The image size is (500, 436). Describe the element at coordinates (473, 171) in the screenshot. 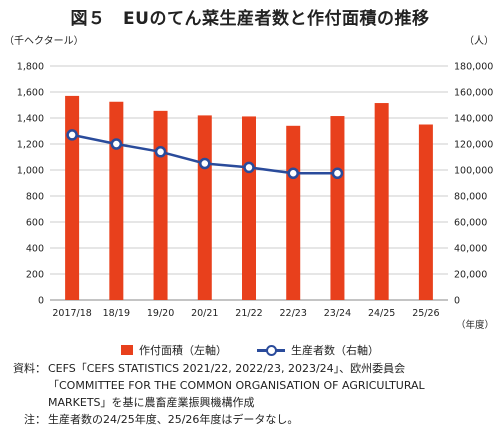

I see `y-right-tick: 100,000` at that location.